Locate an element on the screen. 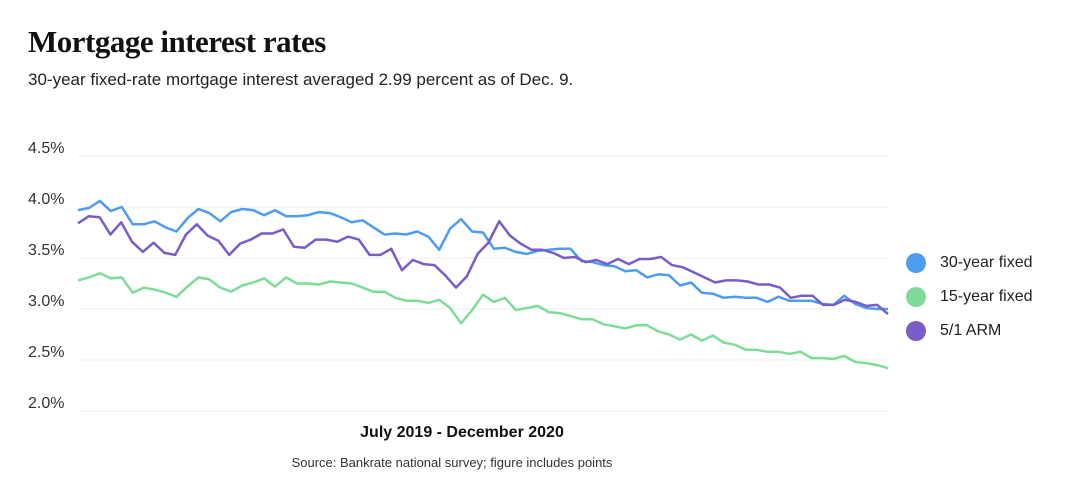 This screenshot has height=498, width=1080. y-tick-label: 3.0% is located at coordinates (46, 301).